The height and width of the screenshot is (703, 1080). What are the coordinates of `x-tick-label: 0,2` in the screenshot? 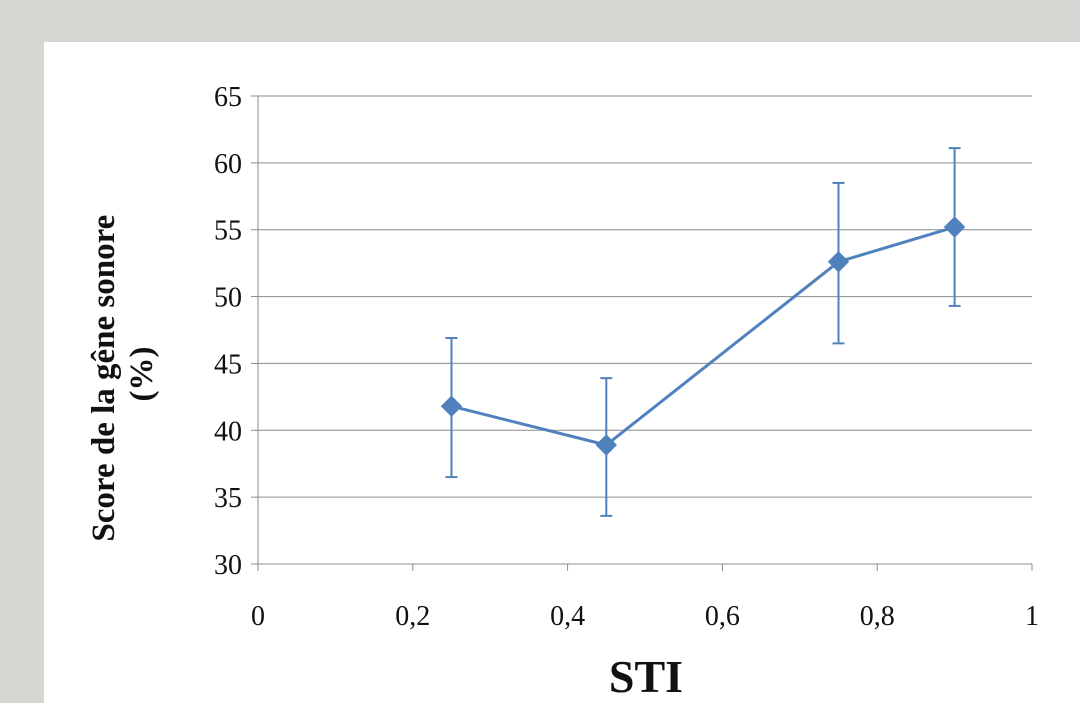 It's located at (412, 616).